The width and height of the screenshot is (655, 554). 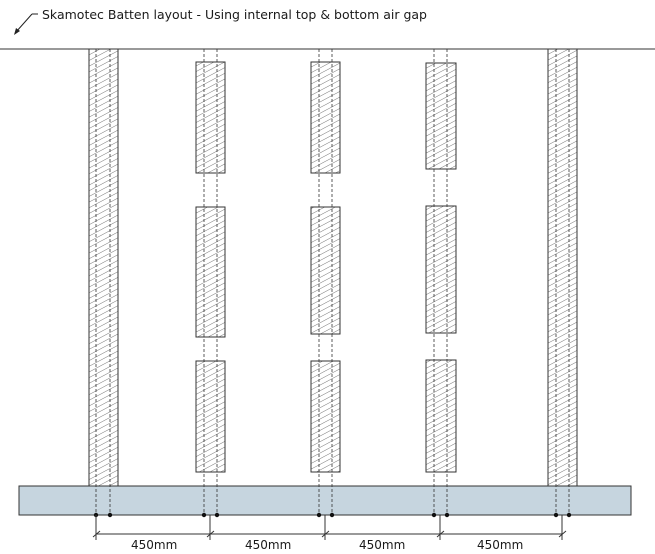 I want to click on base-rail, so click(x=325, y=500).